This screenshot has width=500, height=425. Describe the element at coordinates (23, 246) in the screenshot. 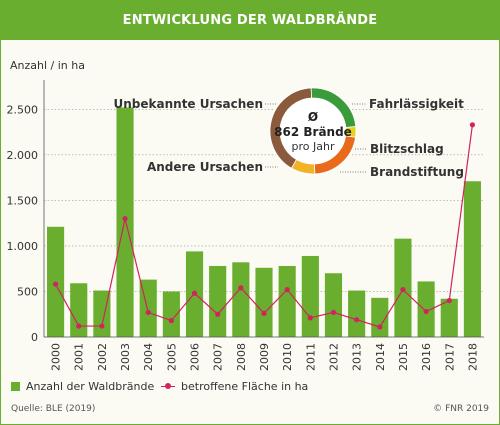

I see `y-tick-label: 1.000` at that location.